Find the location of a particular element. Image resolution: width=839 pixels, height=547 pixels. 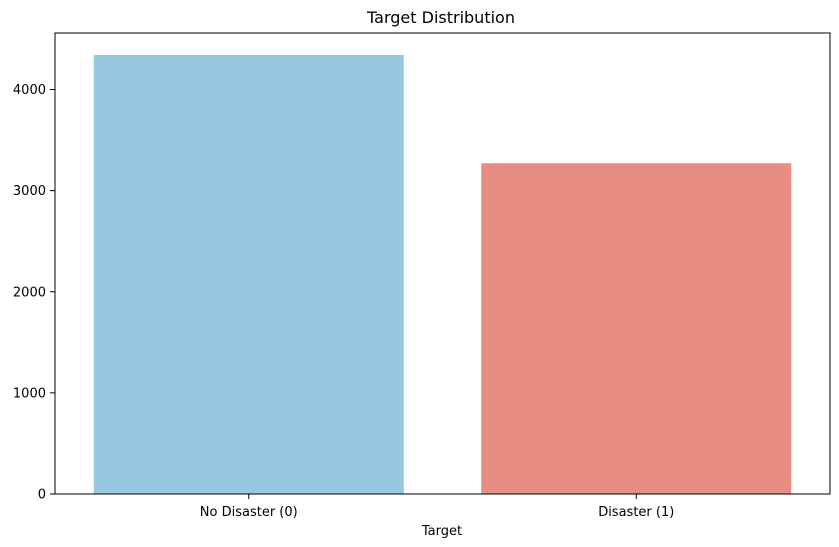

y-tick-label-3: 3000 is located at coordinates (29, 191).